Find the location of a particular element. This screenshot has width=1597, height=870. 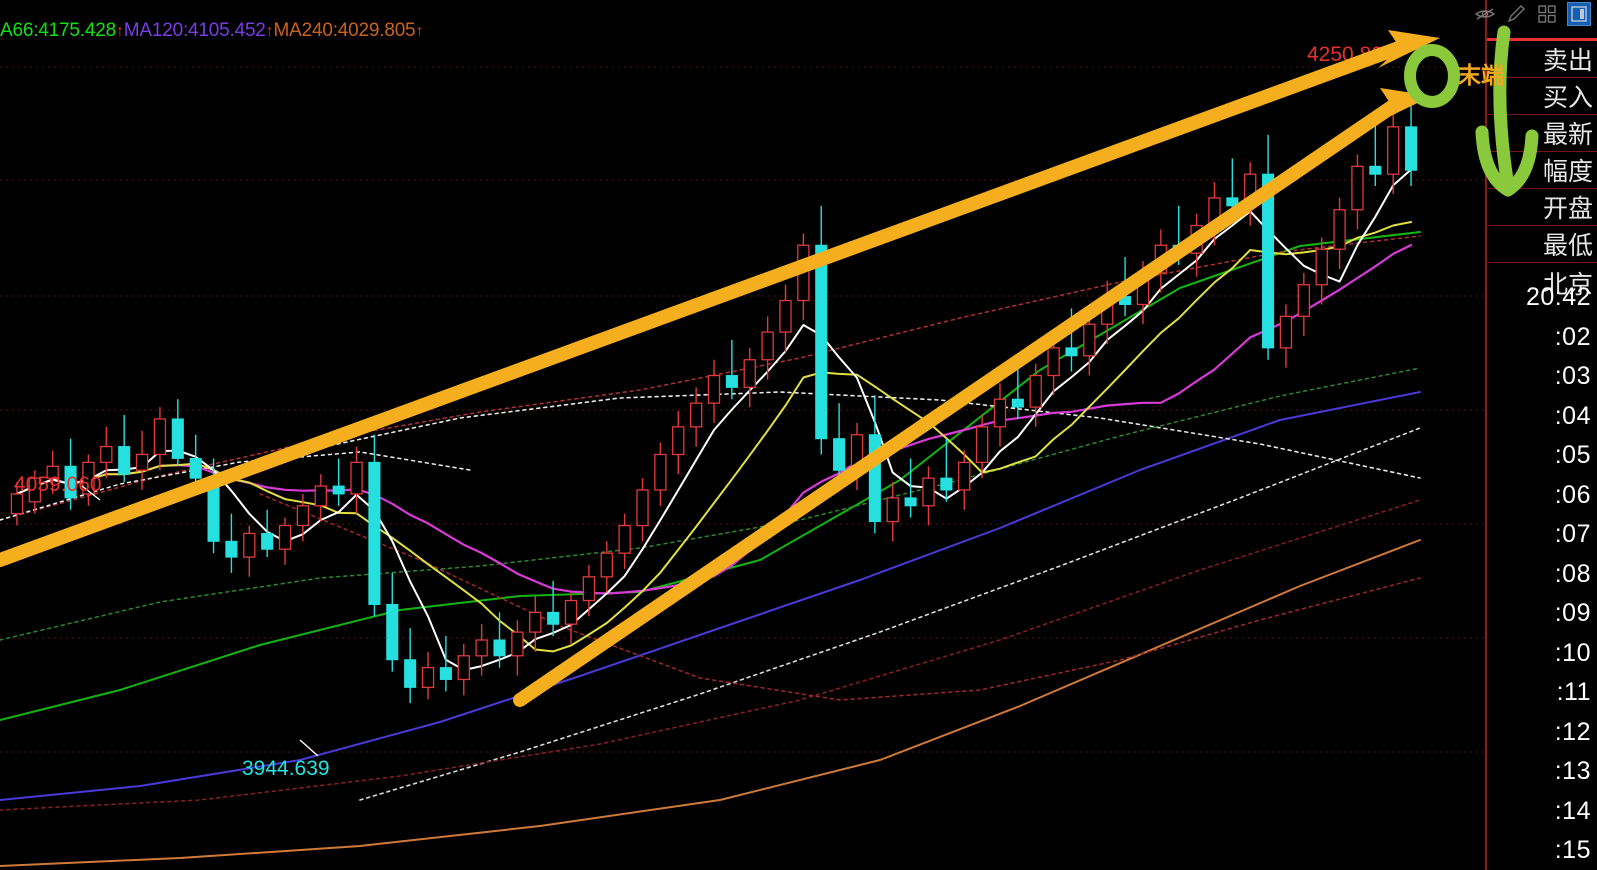

time-label: :04 is located at coordinates (1572, 415).